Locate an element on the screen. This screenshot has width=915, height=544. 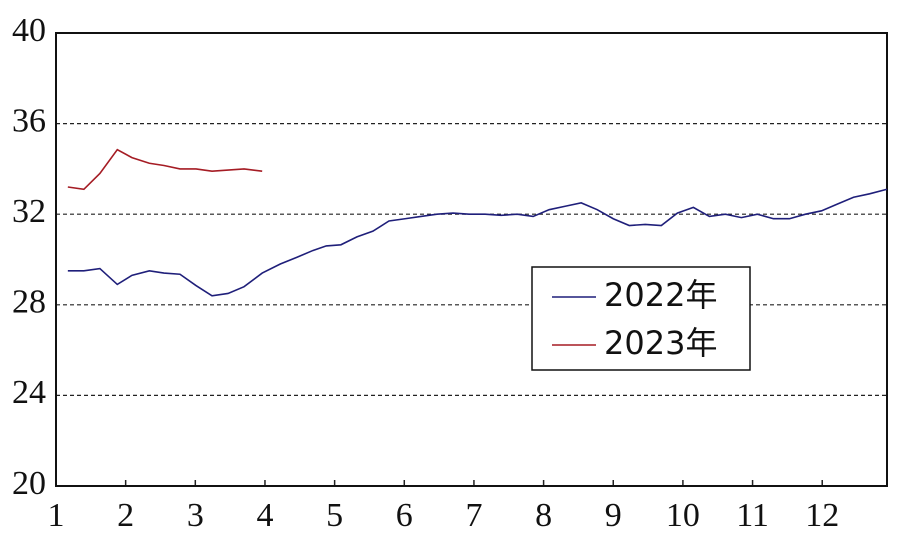
legend-box is located at coordinates (641, 318).